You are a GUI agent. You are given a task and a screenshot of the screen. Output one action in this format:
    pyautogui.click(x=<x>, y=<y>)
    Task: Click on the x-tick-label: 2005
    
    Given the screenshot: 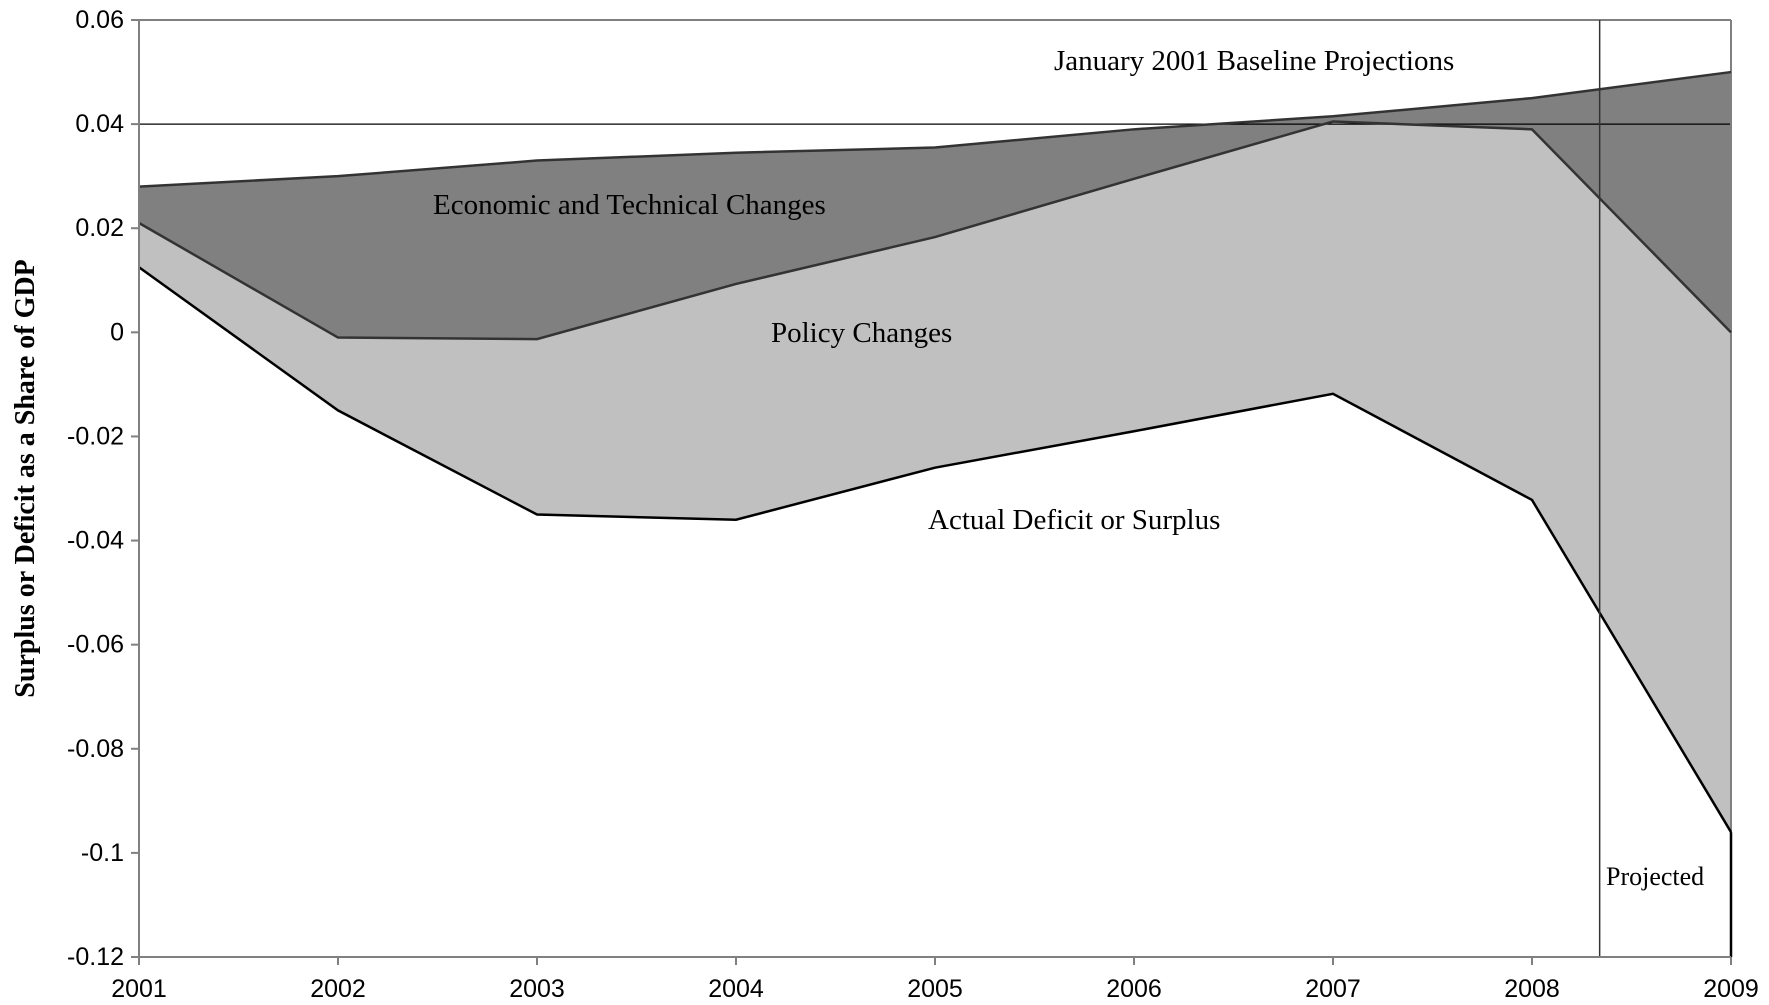 What is the action you would take?
    pyautogui.click(x=935, y=989)
    